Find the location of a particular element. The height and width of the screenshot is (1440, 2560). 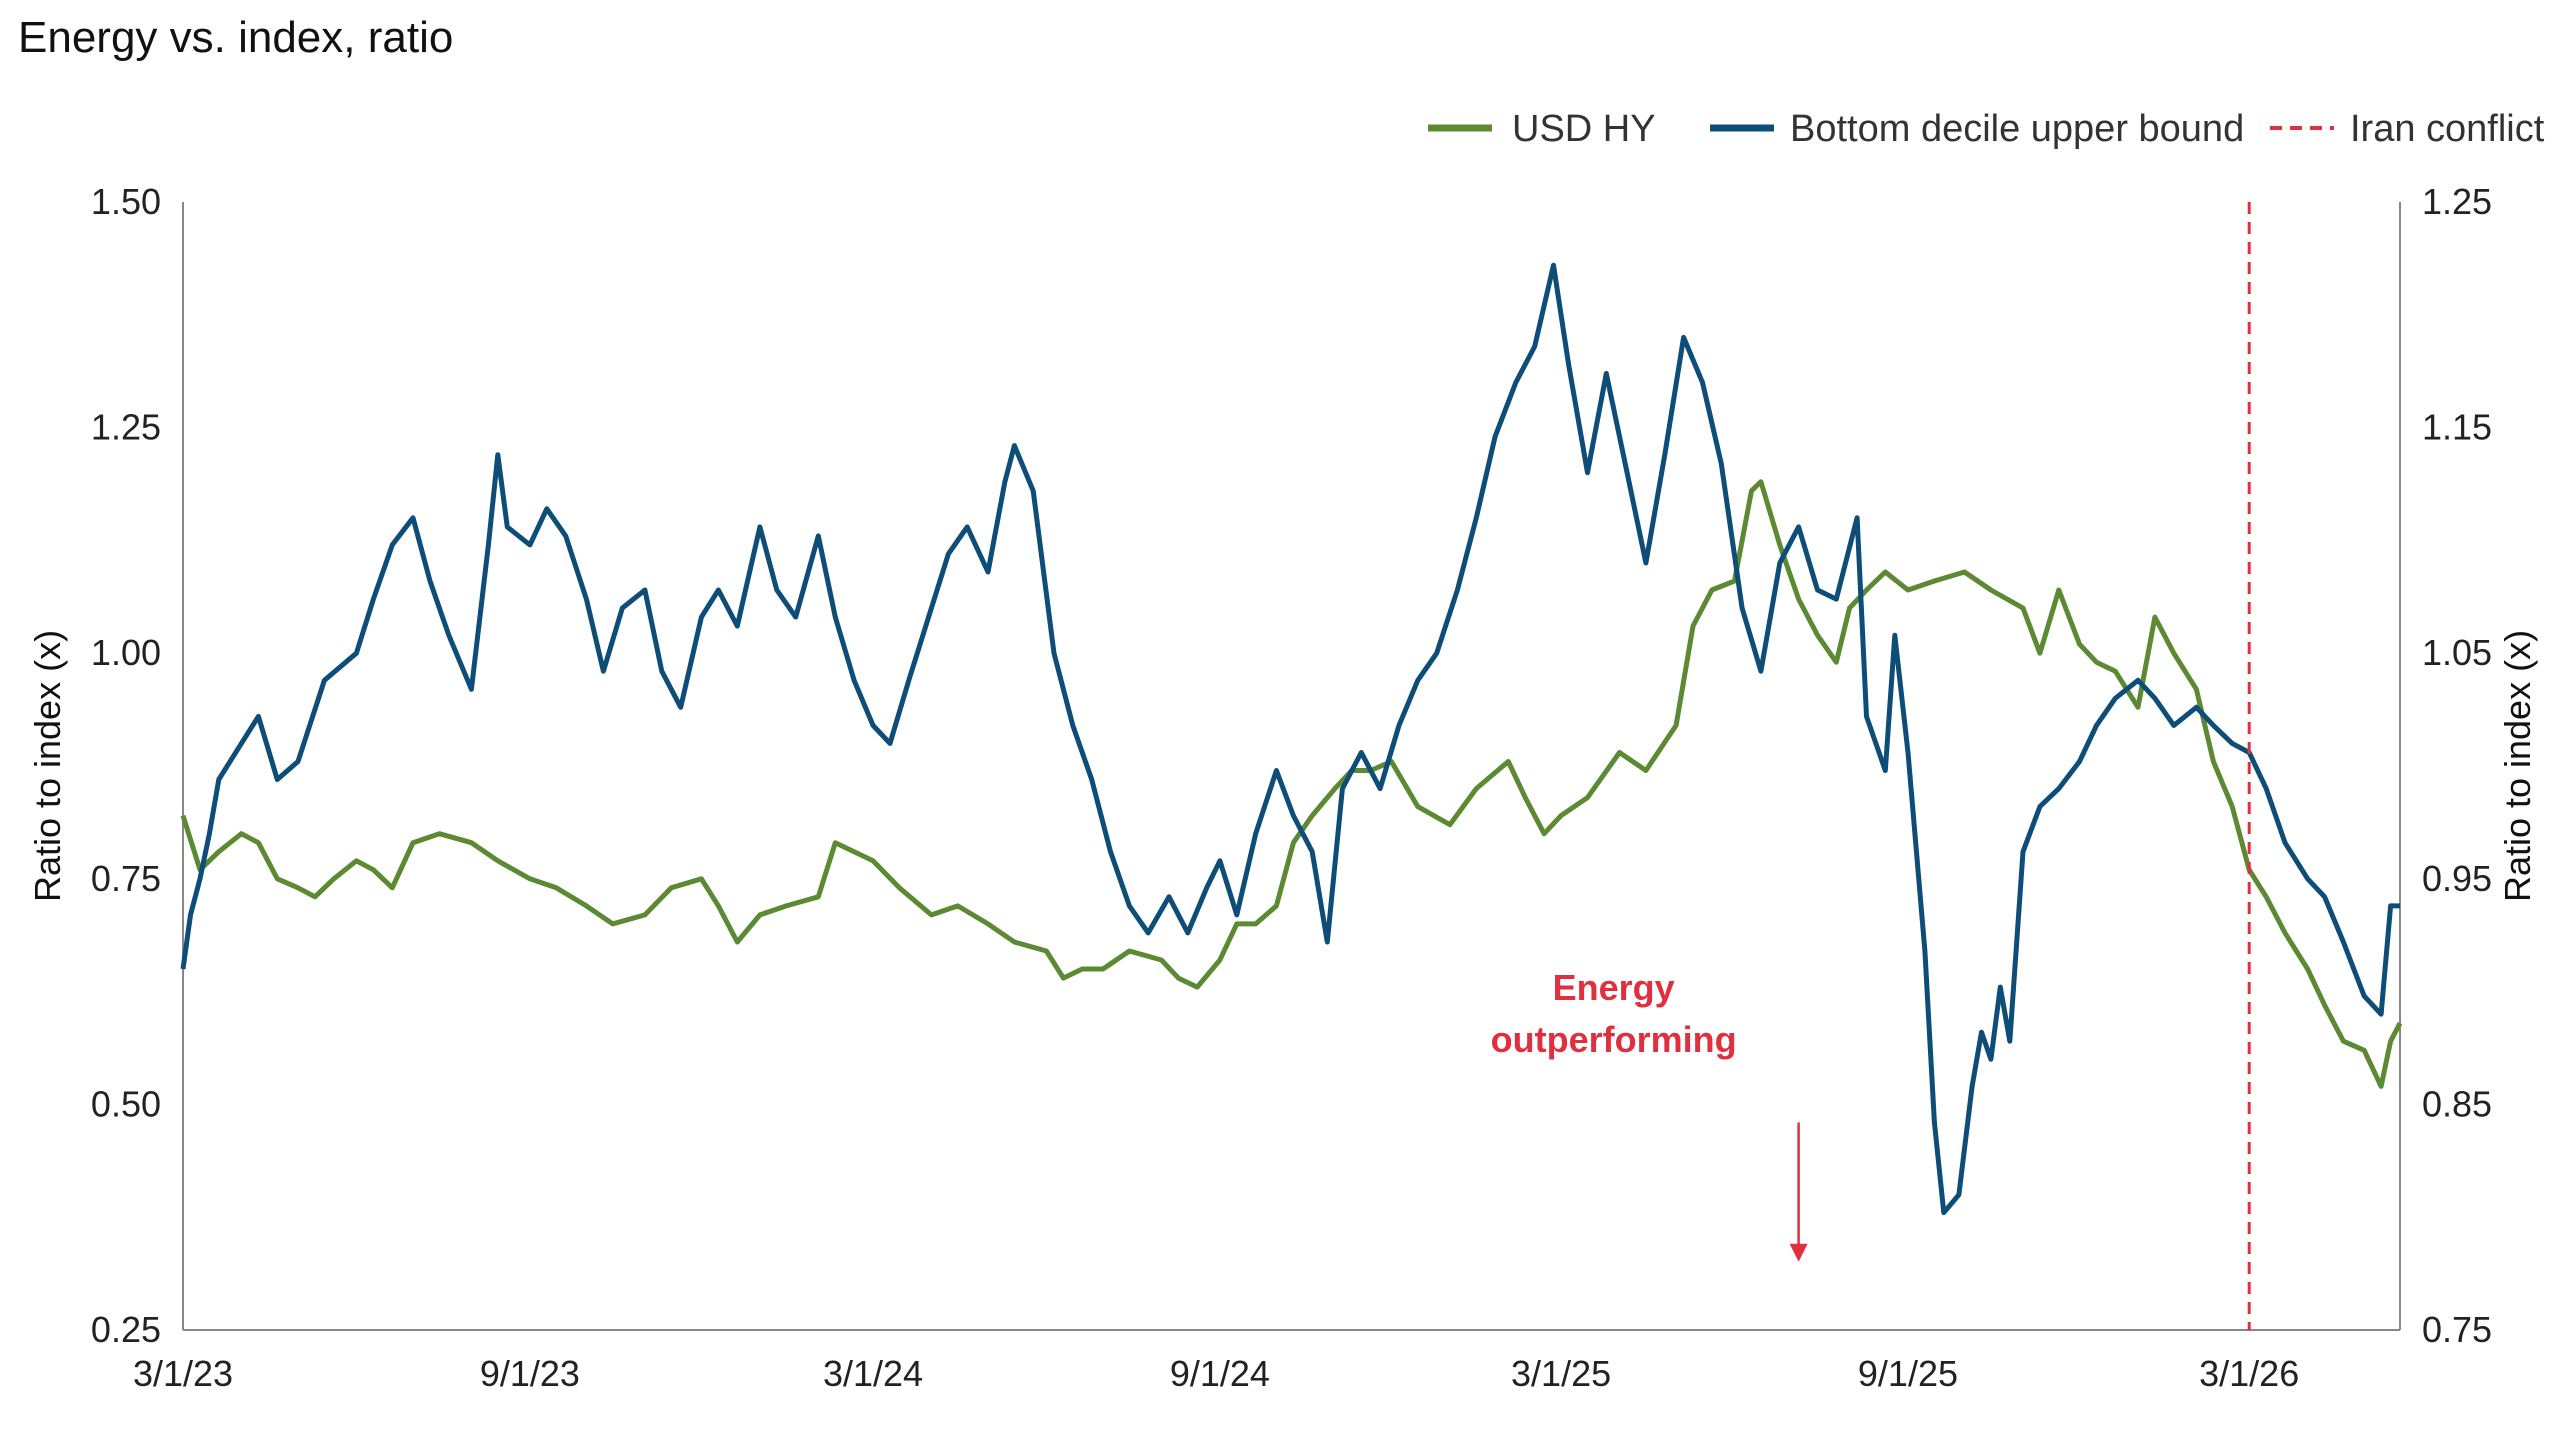

left-axis-title: Ratio to index (x) is located at coordinates (47, 766).